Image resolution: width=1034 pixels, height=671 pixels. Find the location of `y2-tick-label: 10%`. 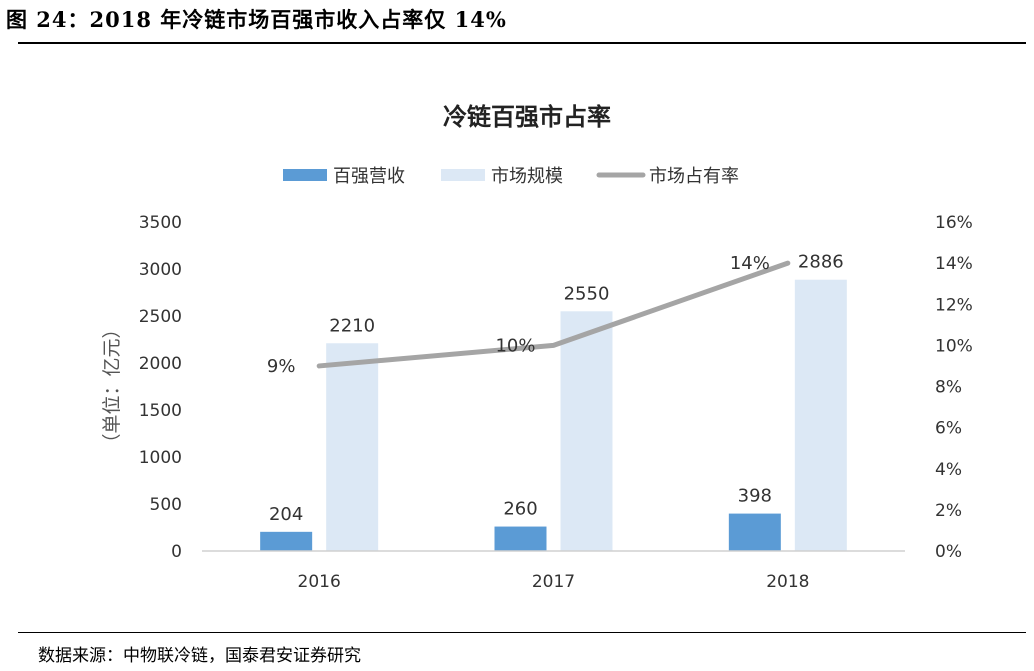

y2-tick-label: 10% is located at coordinates (954, 346).